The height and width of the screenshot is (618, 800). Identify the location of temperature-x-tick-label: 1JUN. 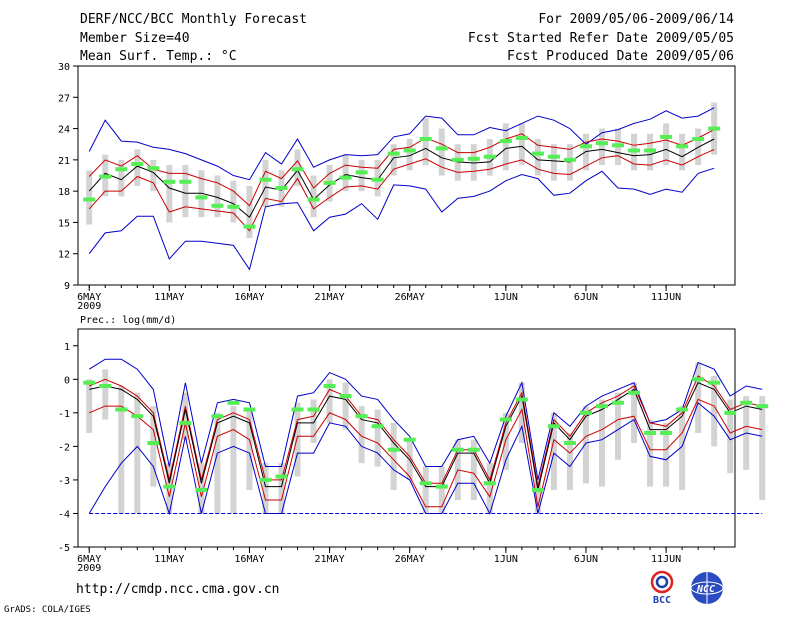
(506, 297).